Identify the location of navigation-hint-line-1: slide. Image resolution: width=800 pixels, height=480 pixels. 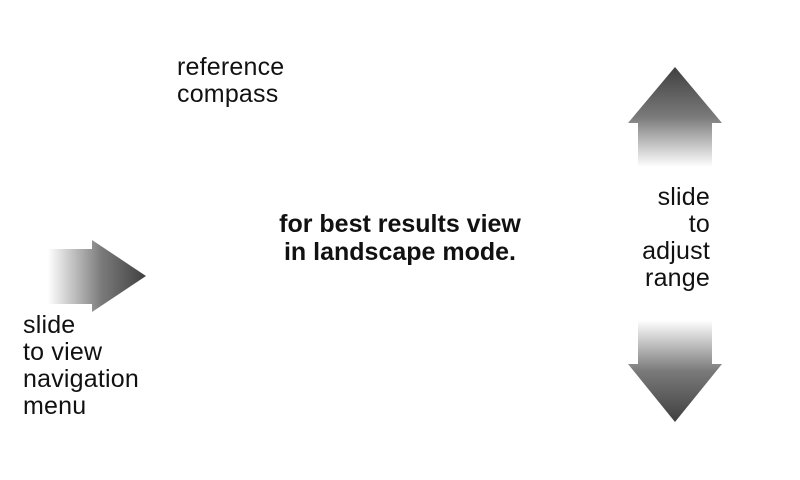
(49, 325).